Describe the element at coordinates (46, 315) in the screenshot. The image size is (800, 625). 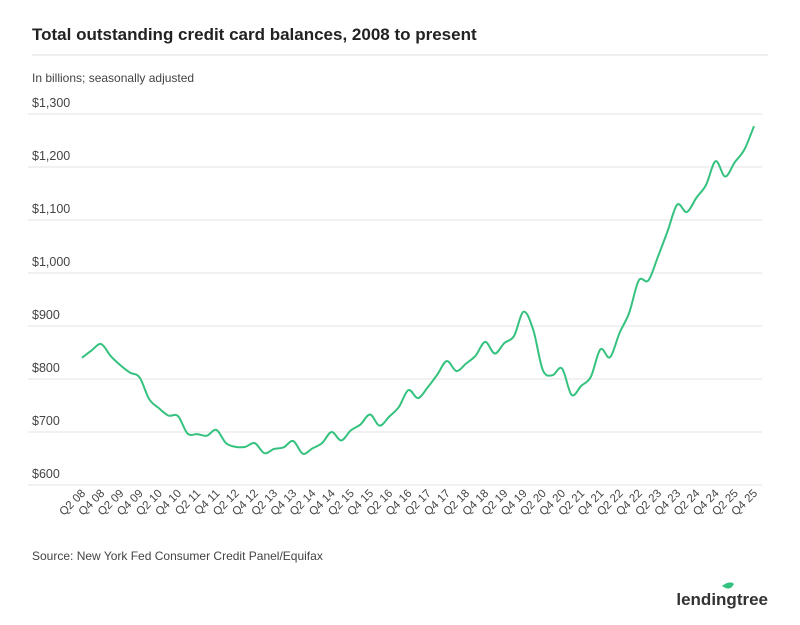
I see `y-tick-label: $900` at that location.